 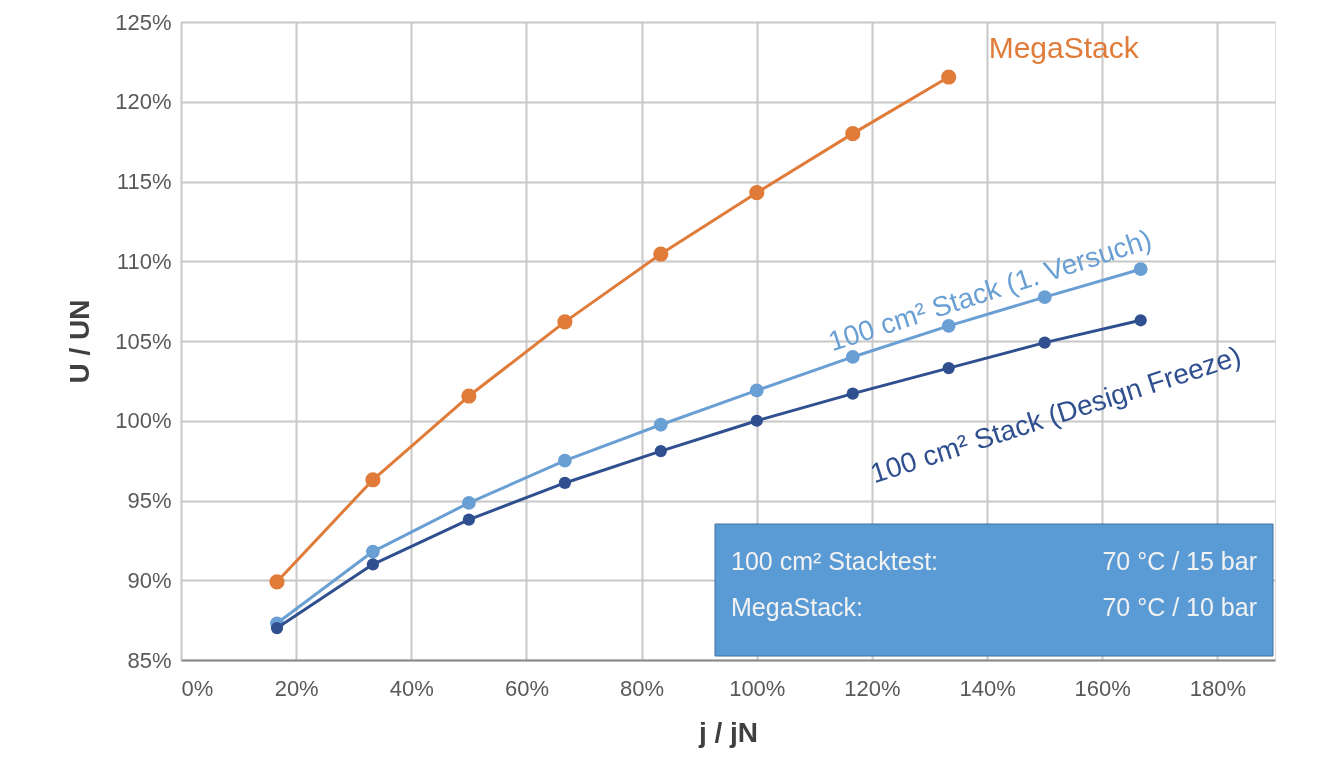 What do you see at coordinates (144, 181) in the screenshot?
I see `y-tick-label: 115%` at bounding box center [144, 181].